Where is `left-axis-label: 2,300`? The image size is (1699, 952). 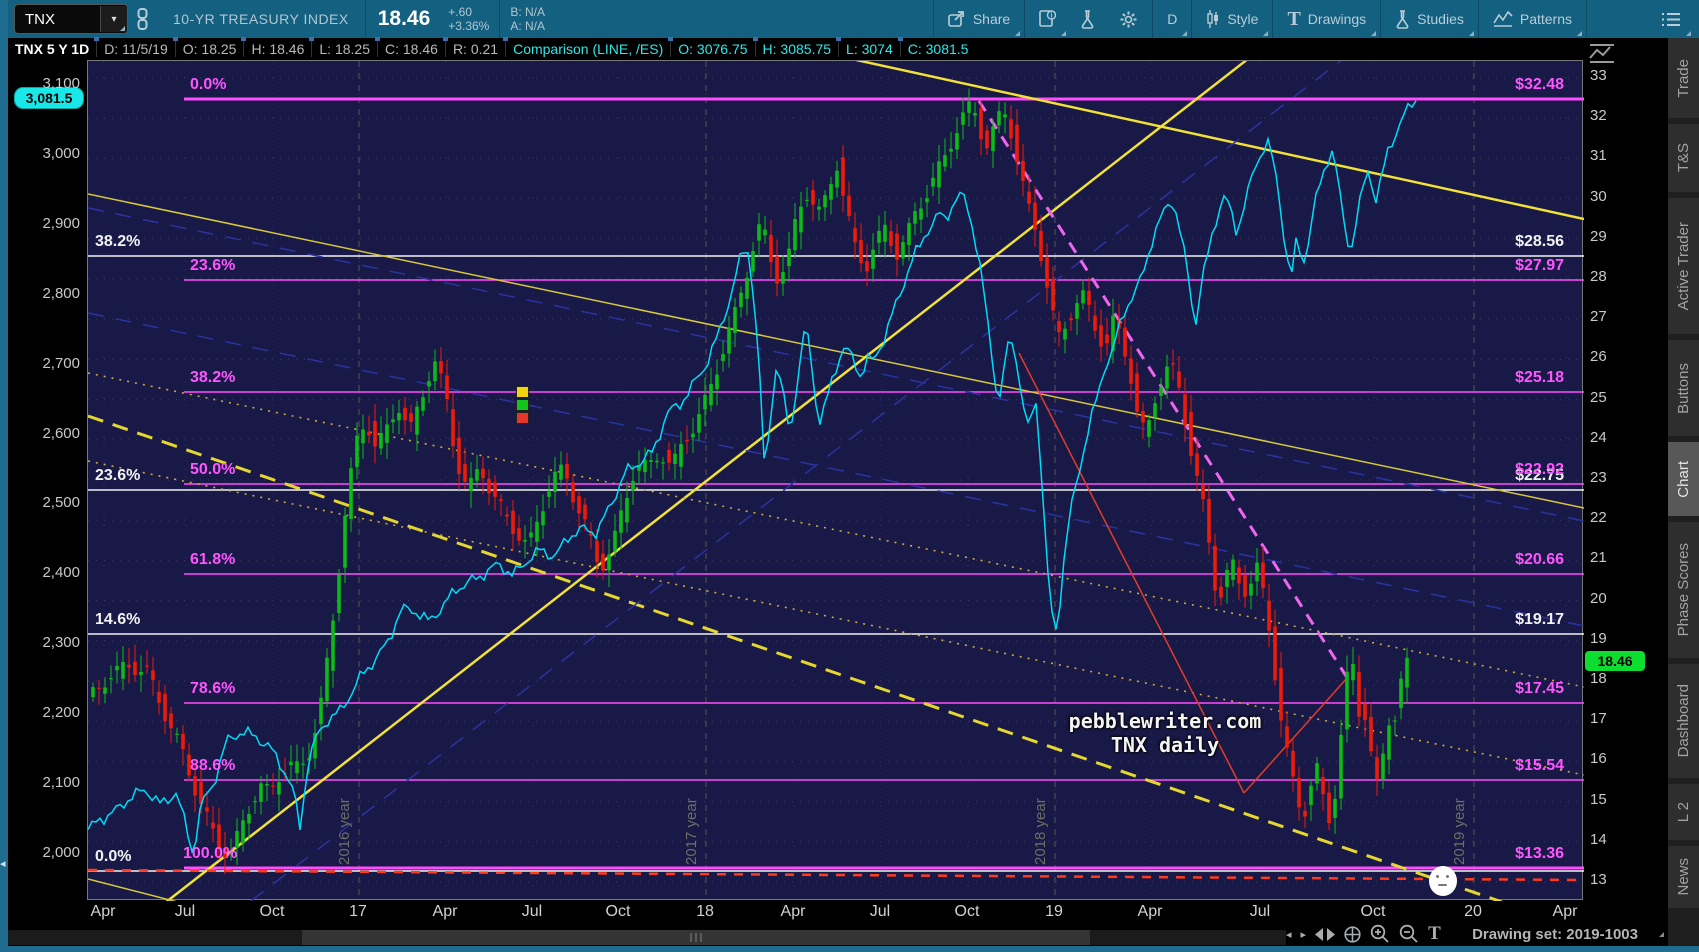
left-axis-label: 2,300 is located at coordinates (61, 643).